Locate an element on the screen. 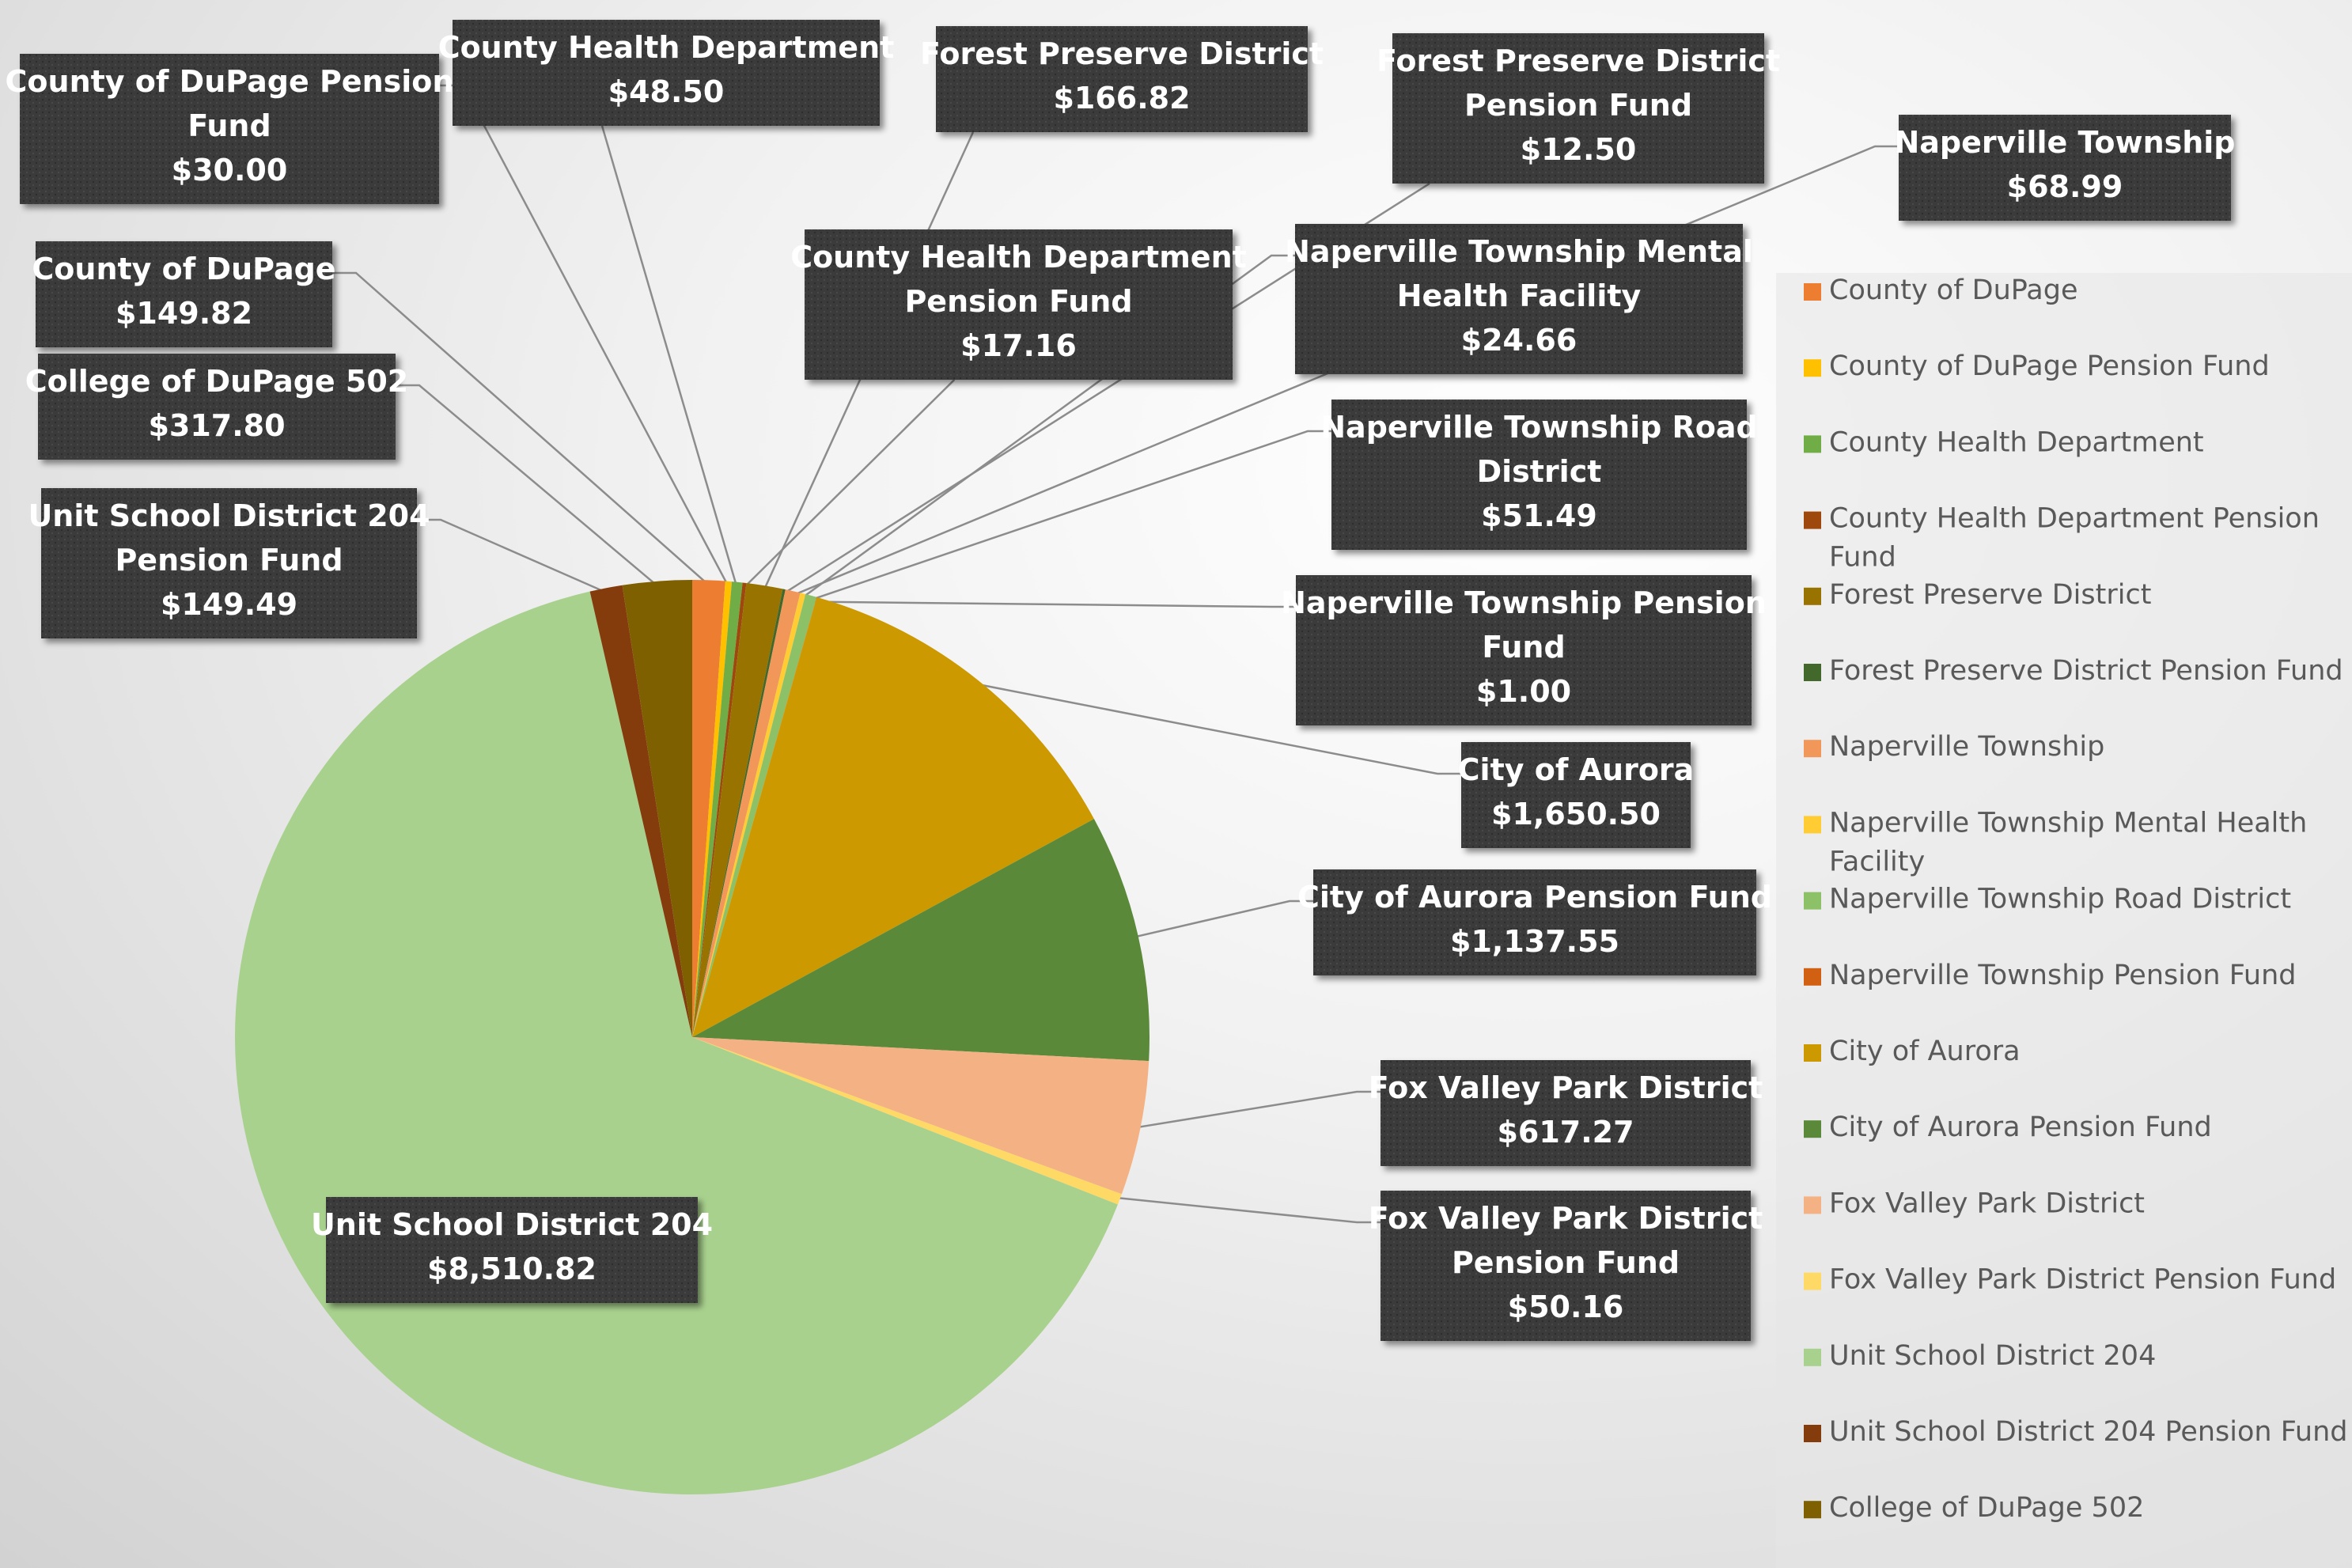 The height and width of the screenshot is (1568, 2352). slice-unit-school-district-204-pension-fund is located at coordinates (640, 811).